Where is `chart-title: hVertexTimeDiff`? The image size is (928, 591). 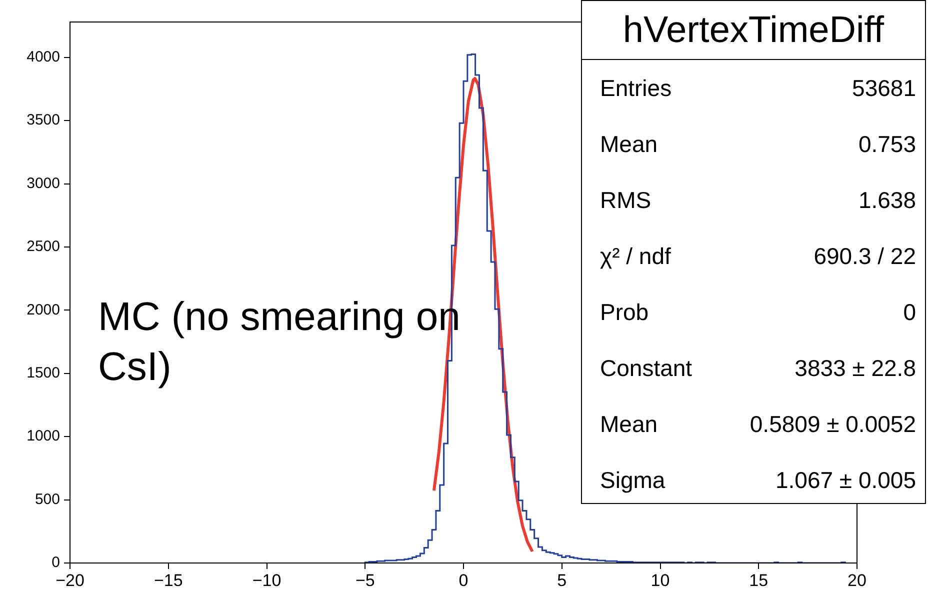
chart-title: hVertexTimeDiff is located at coordinates (753, 30).